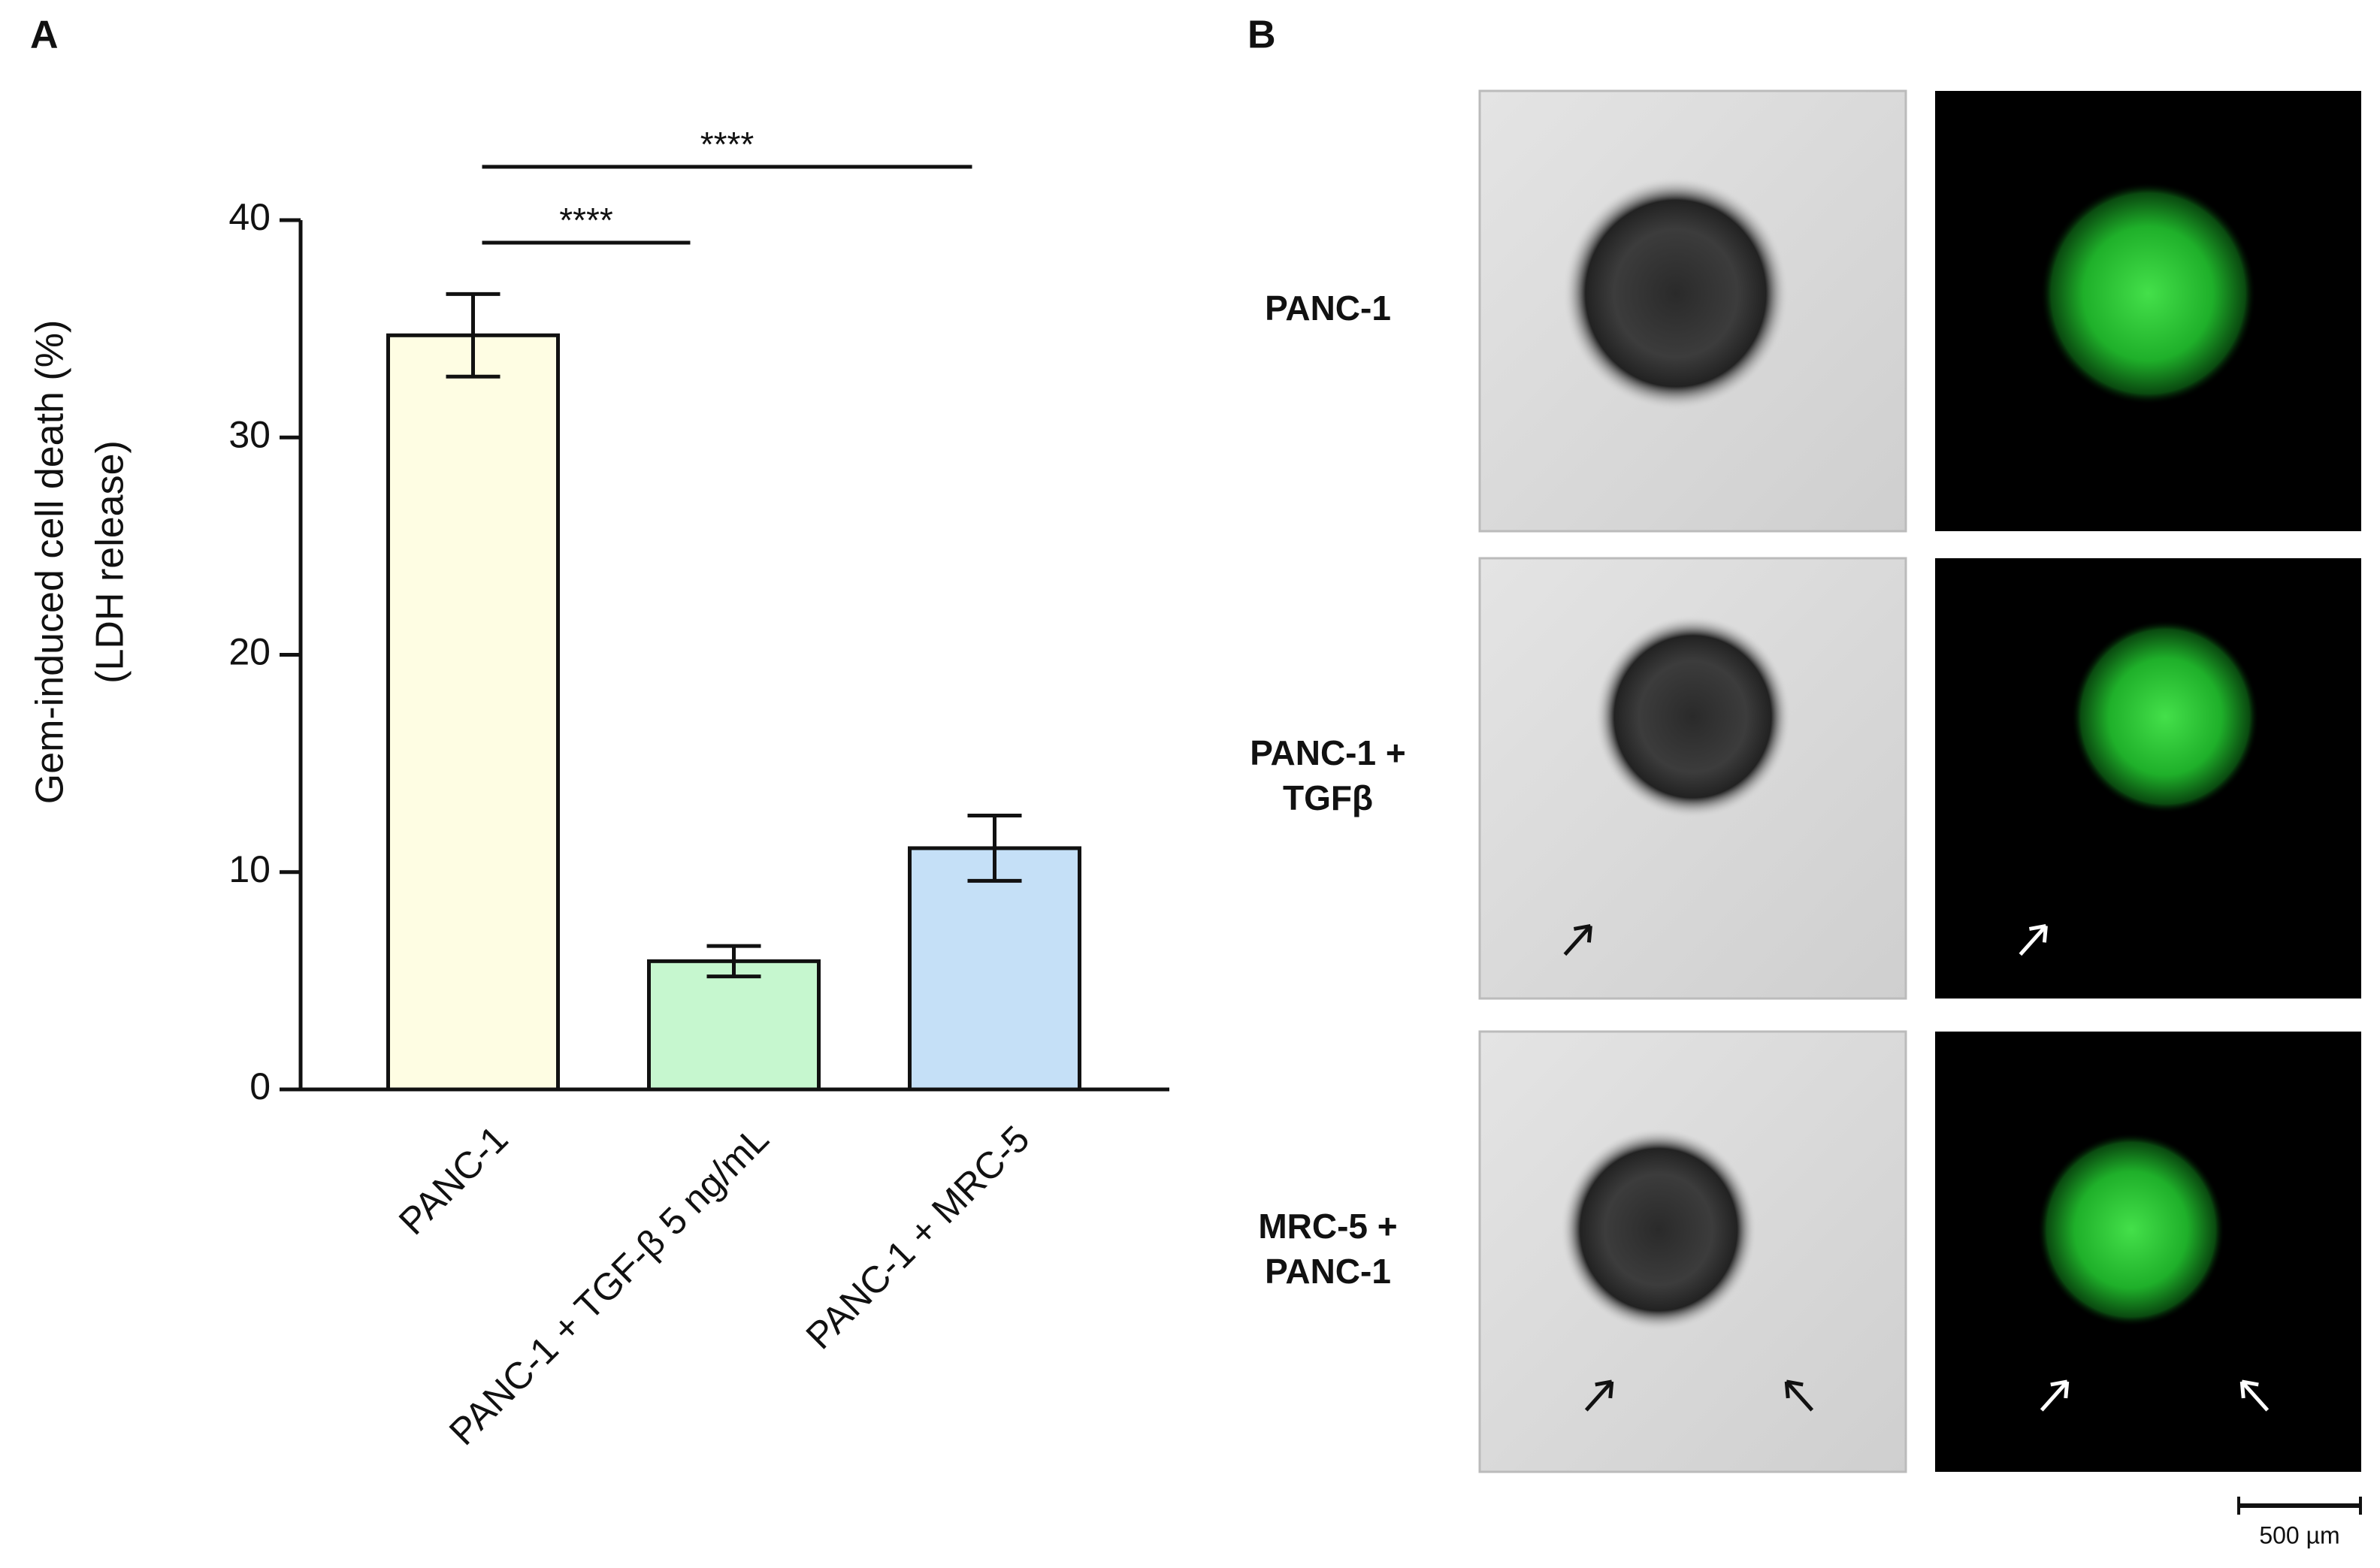 This screenshot has height=1568, width=2380. What do you see at coordinates (260, 1086) in the screenshot?
I see `y-tick-label: 0` at bounding box center [260, 1086].